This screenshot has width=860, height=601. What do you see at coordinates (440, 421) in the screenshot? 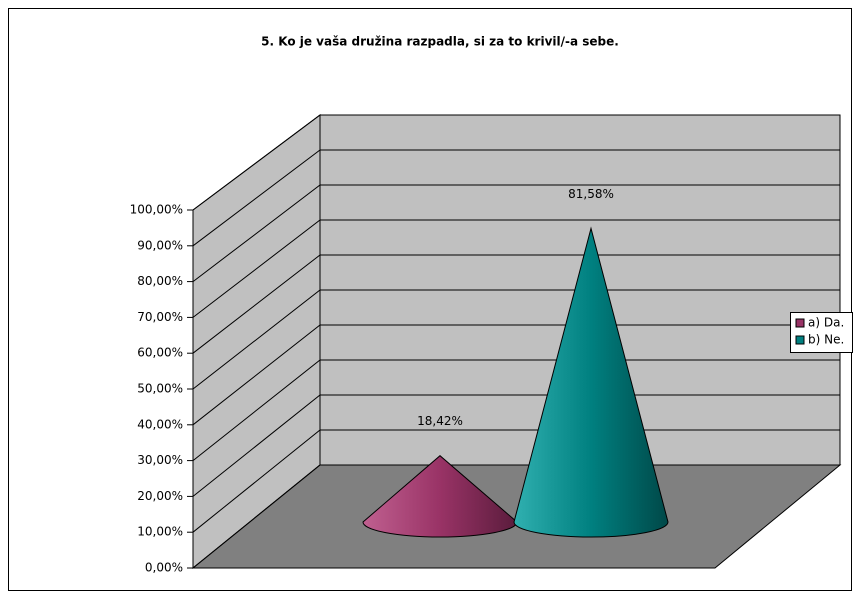
I see `data-label: 18,42%` at bounding box center [440, 421].